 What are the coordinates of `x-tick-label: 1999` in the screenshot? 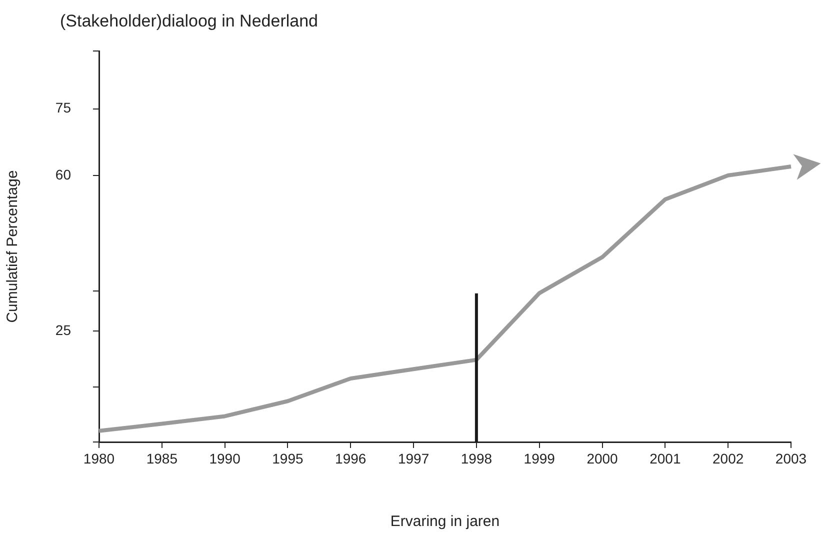 It's located at (540, 458).